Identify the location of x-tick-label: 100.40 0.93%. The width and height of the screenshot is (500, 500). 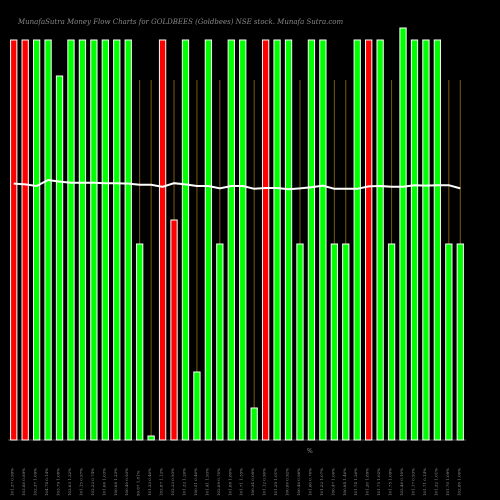
(126, 482).